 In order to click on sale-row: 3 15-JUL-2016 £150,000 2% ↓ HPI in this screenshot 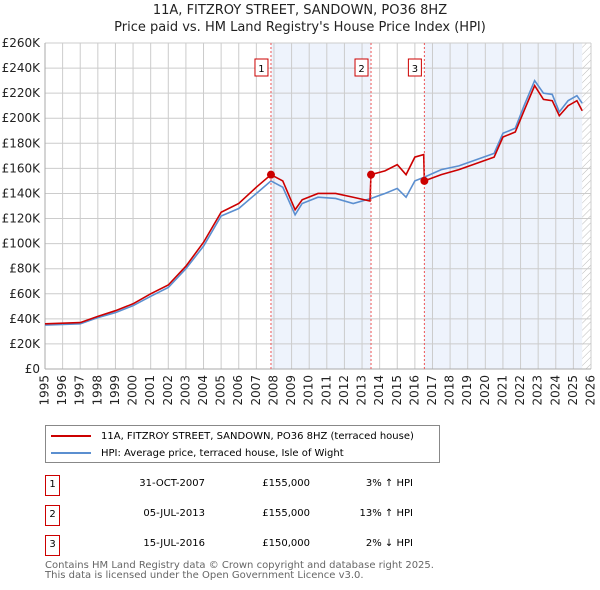, I will do `click(255, 545)`.